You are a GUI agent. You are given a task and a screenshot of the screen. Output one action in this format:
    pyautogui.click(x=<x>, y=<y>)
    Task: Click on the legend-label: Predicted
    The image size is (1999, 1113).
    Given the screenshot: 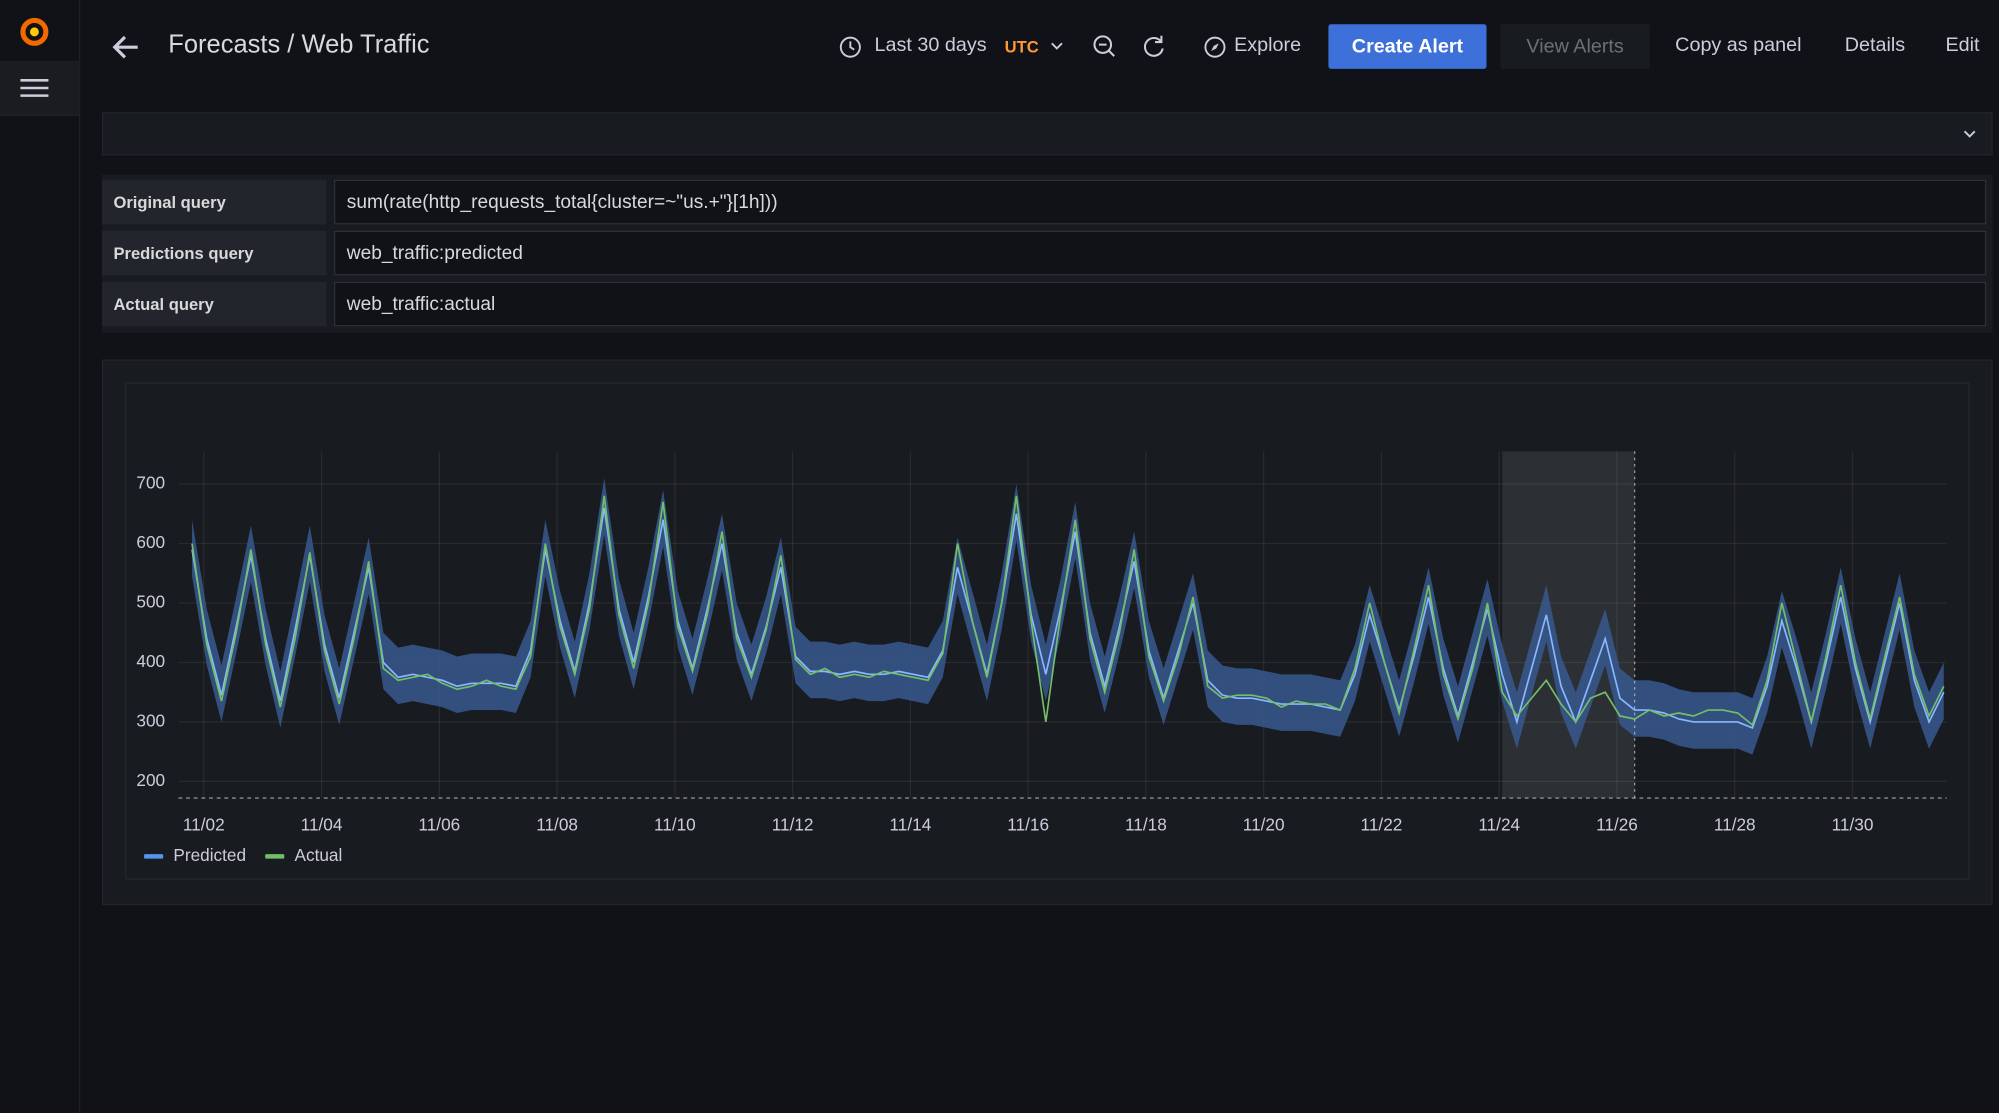 What is the action you would take?
    pyautogui.click(x=209, y=855)
    